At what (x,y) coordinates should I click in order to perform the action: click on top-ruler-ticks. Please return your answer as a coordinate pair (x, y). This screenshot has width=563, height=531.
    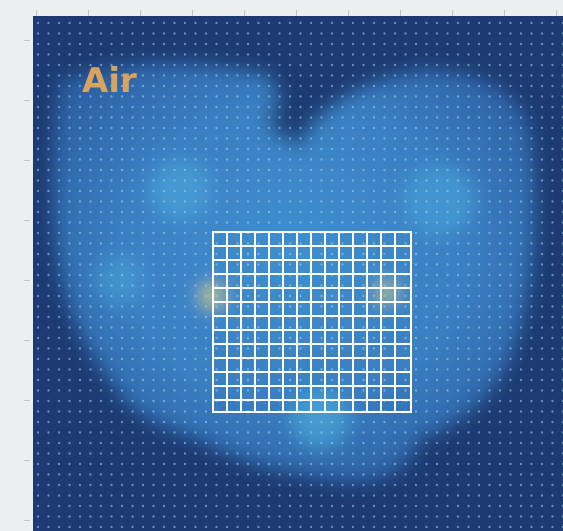
    Looking at the image, I should click on (281, 8).